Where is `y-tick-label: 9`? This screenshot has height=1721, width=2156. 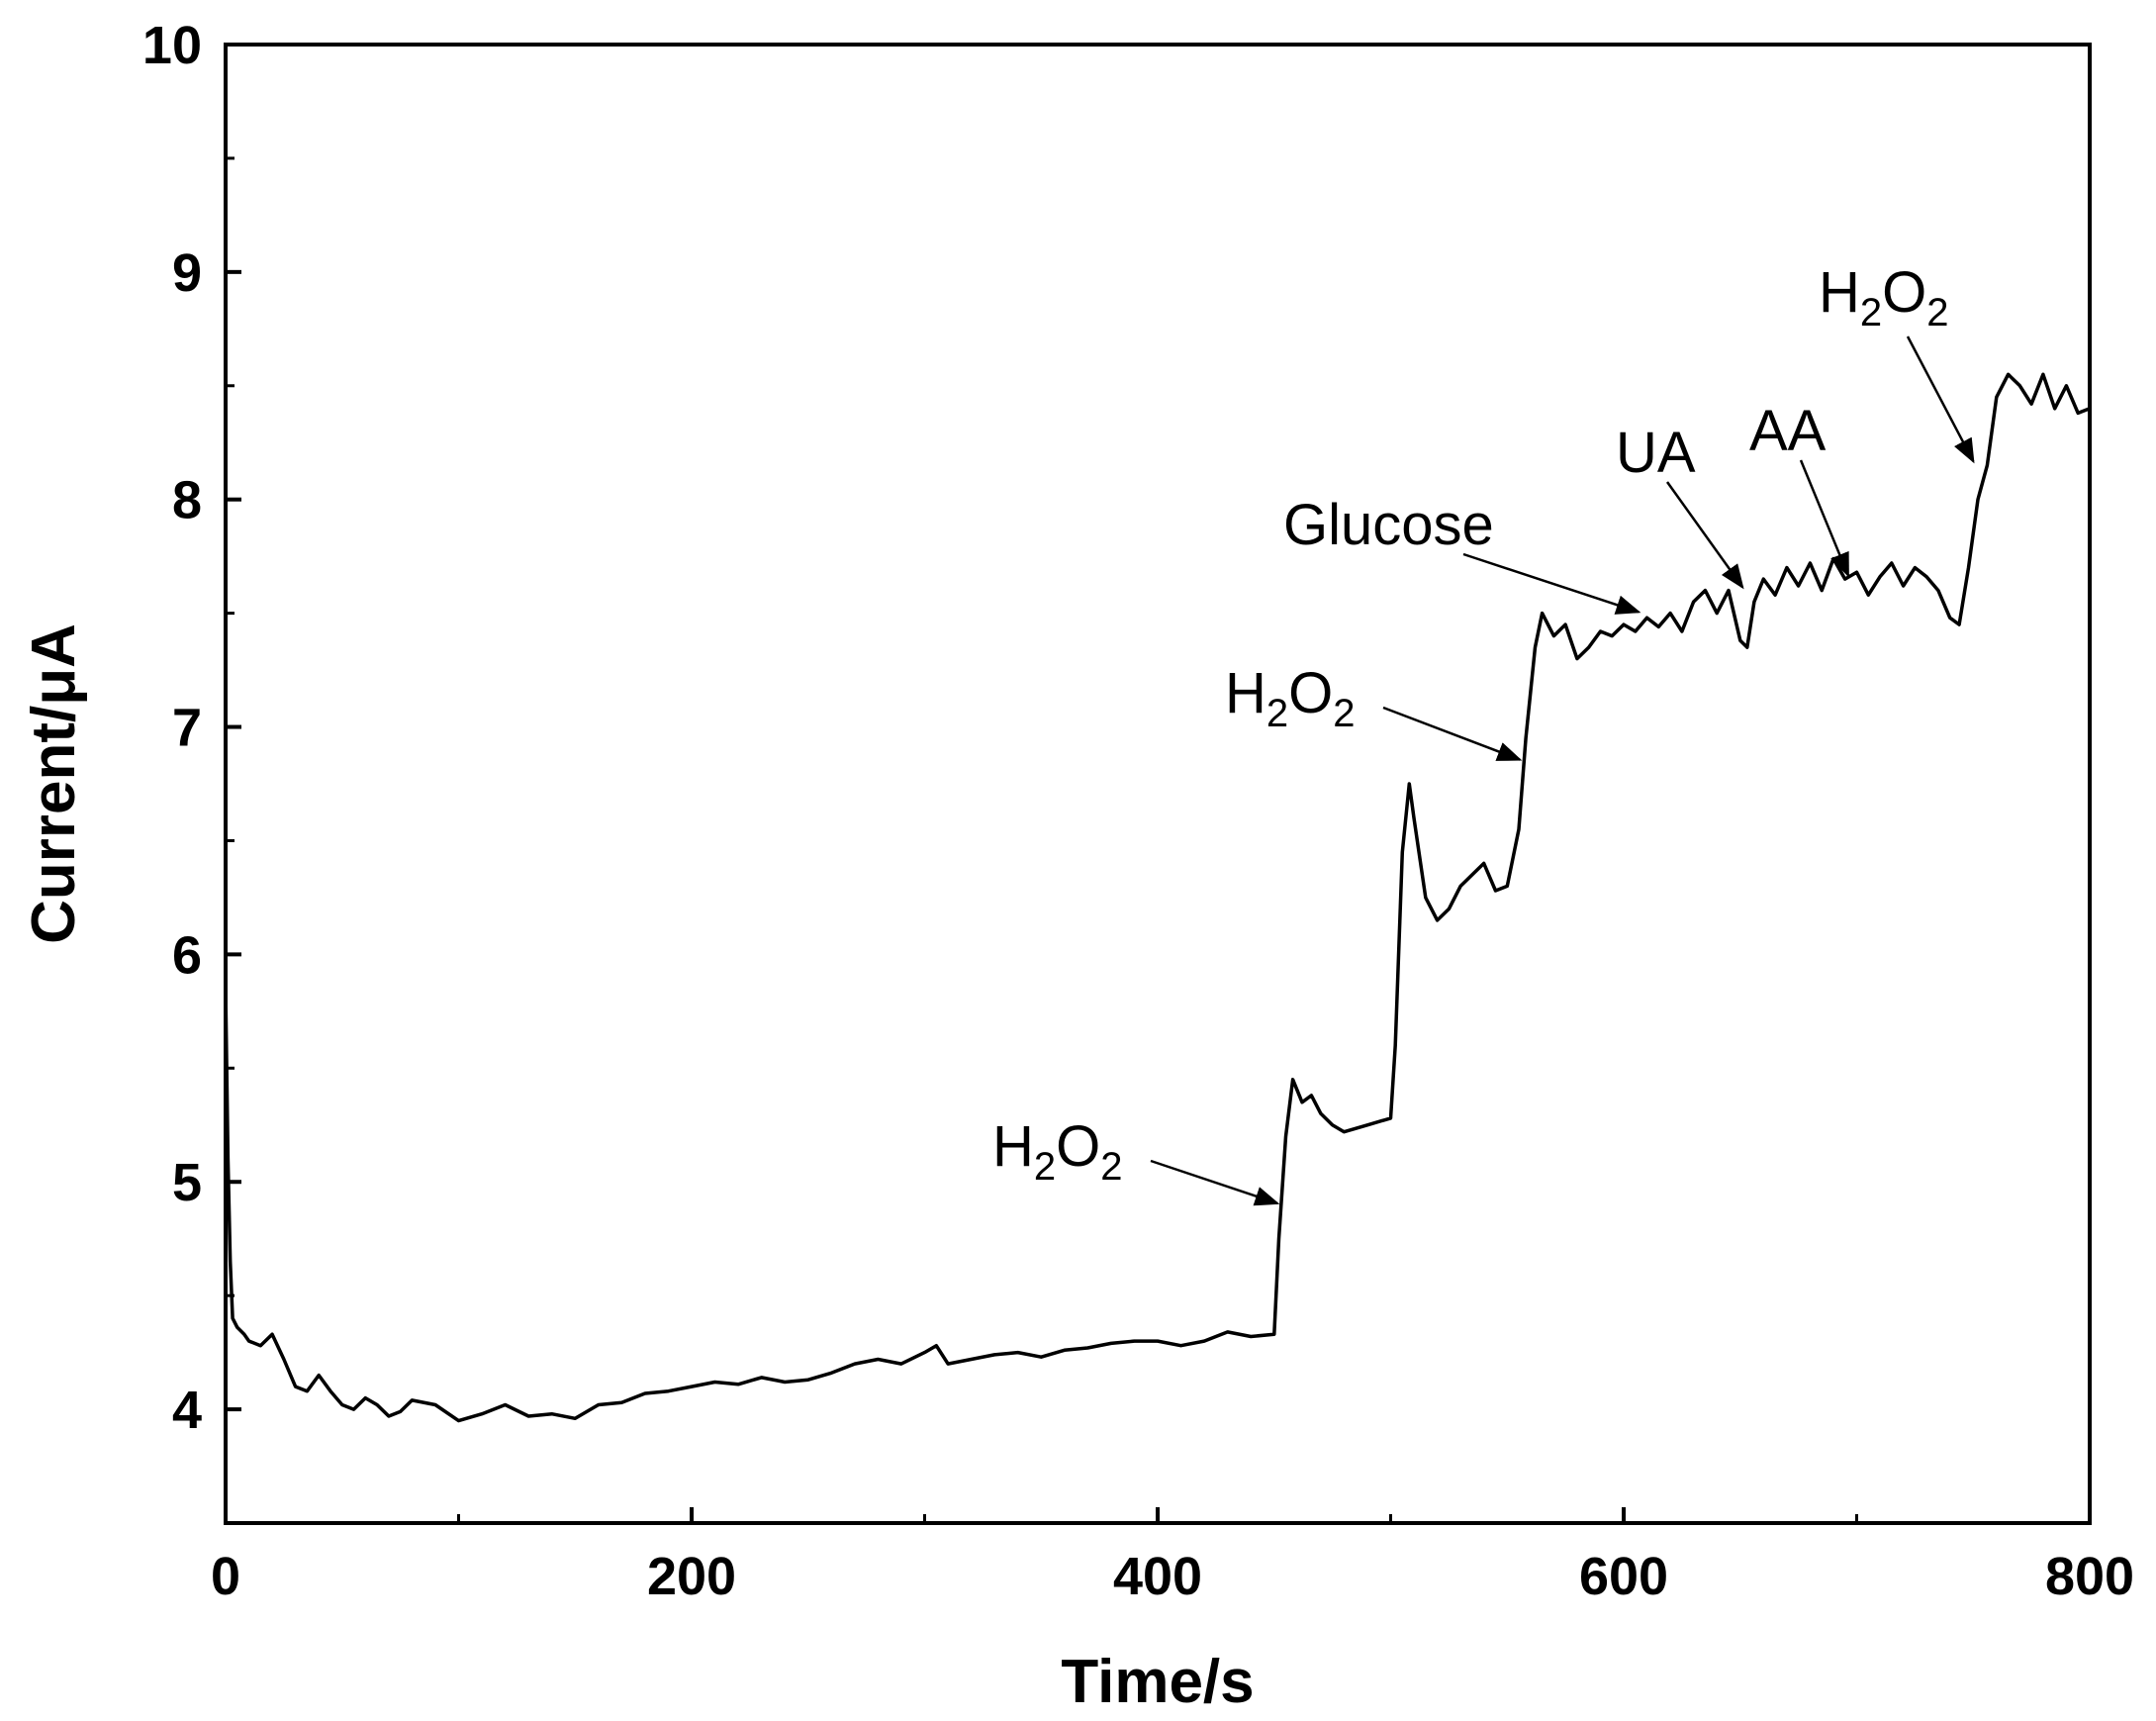
y-tick-label: 9 is located at coordinates (187, 273).